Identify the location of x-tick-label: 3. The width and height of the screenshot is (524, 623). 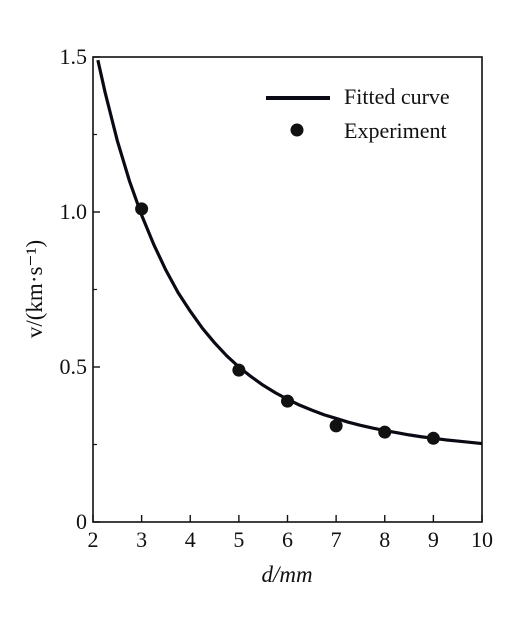
(141, 539).